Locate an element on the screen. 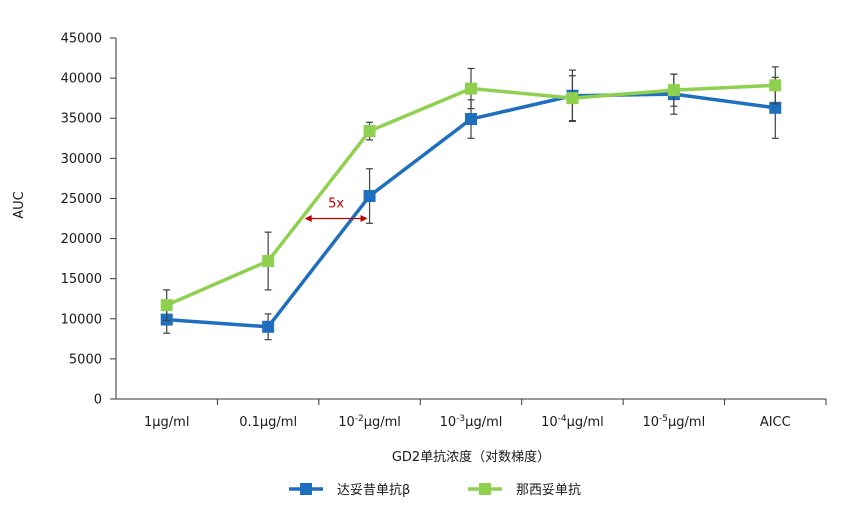  annotation-arrow-head-left is located at coordinates (308, 218).